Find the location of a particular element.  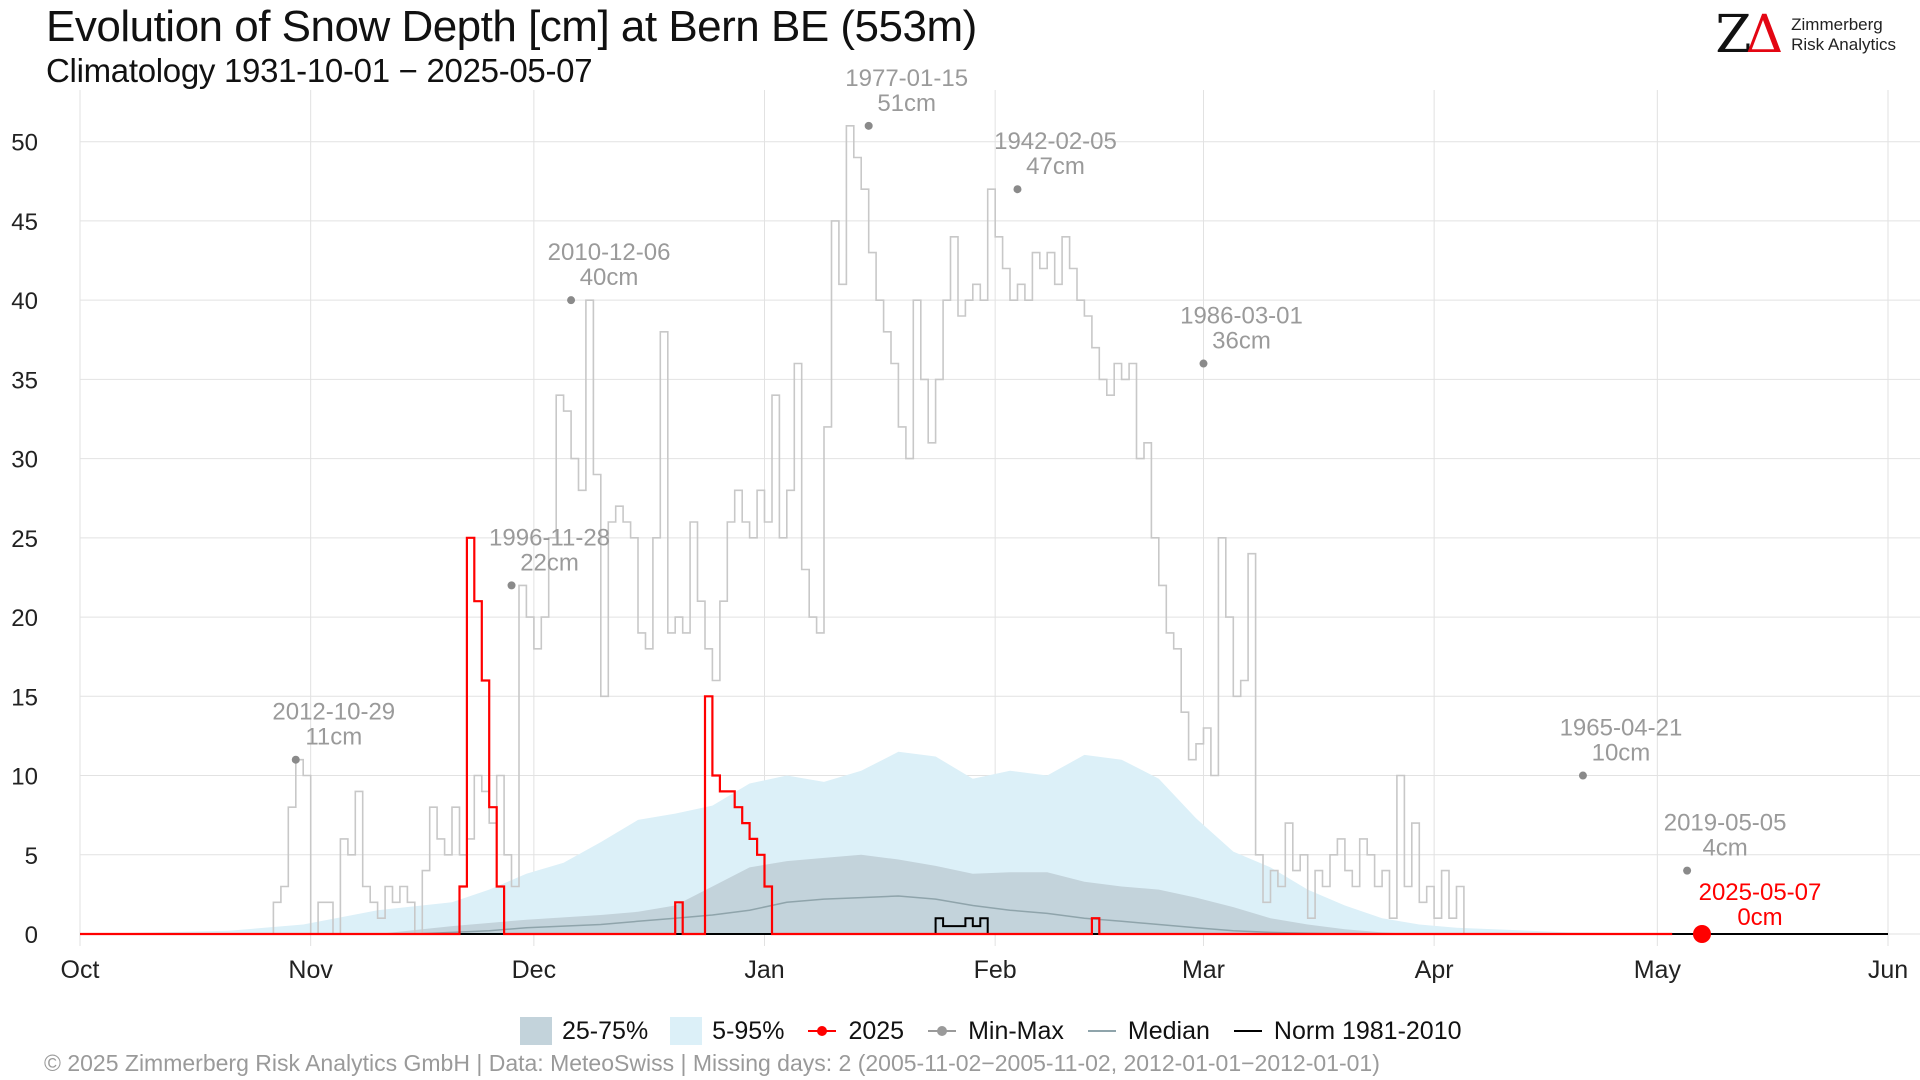

current-value-label: 0cm is located at coordinates (1759, 917).